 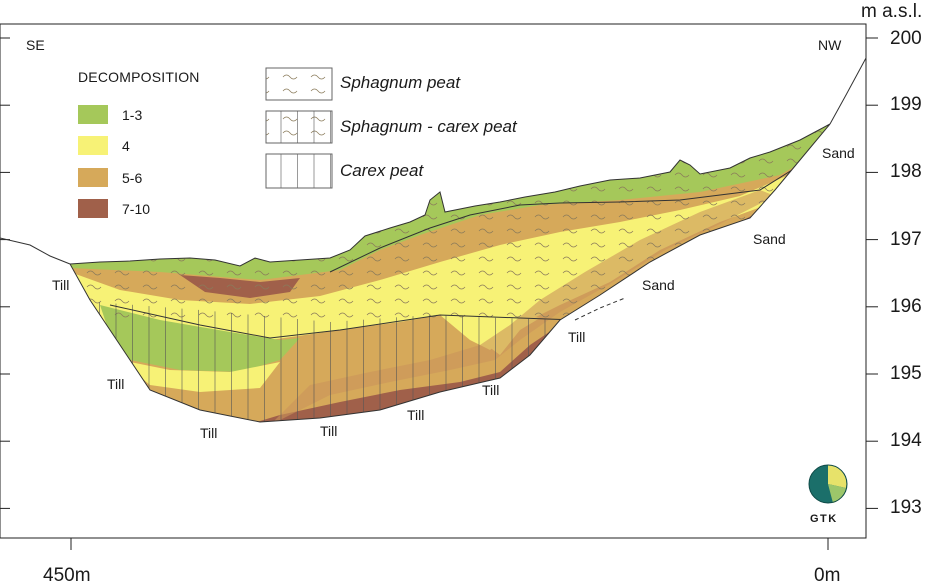 What do you see at coordinates (342, 321) in the screenshot?
I see `boundary-sphagnum-carex` at bounding box center [342, 321].